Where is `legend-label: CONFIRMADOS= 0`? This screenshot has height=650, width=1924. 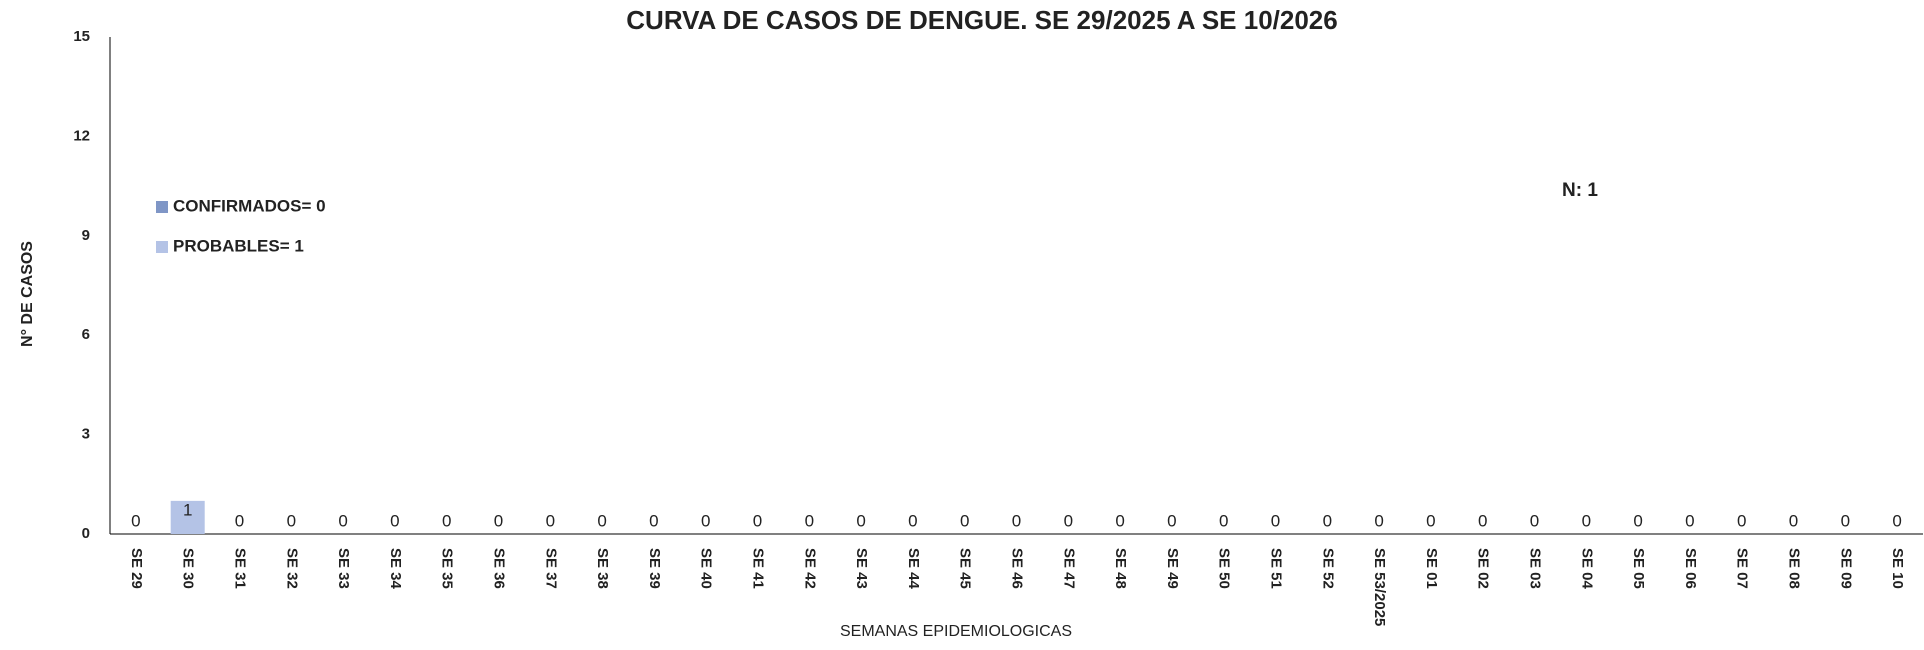
legend-label: CONFIRMADOS= 0 is located at coordinates (249, 205).